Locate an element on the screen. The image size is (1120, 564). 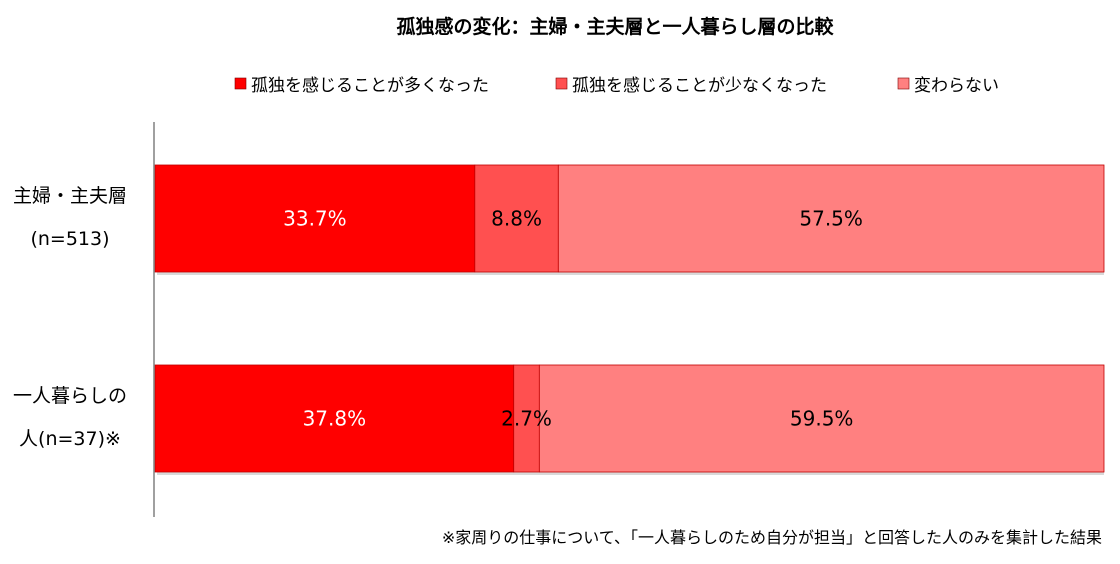
category-label-2-line-1: 一人暮らしの is located at coordinates (70, 396).